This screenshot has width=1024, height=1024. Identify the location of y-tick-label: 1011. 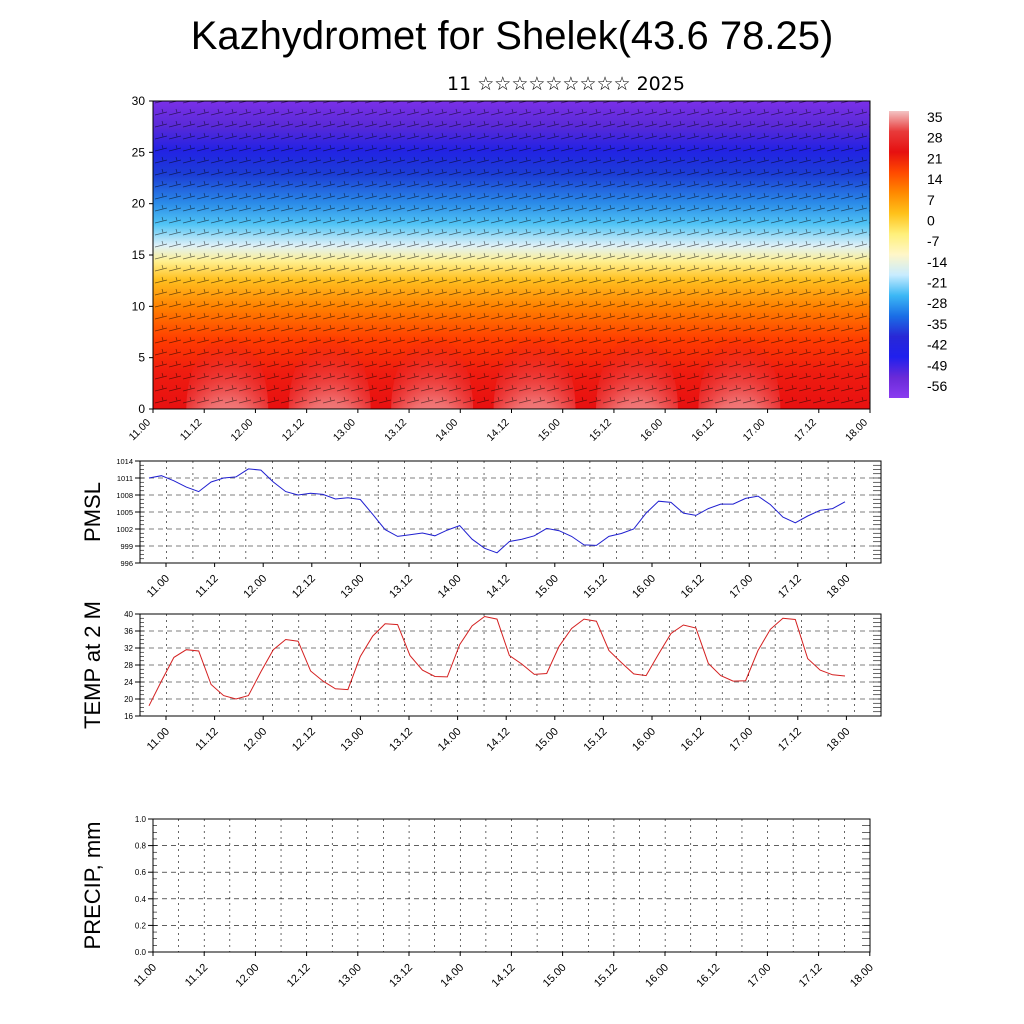
(125, 478).